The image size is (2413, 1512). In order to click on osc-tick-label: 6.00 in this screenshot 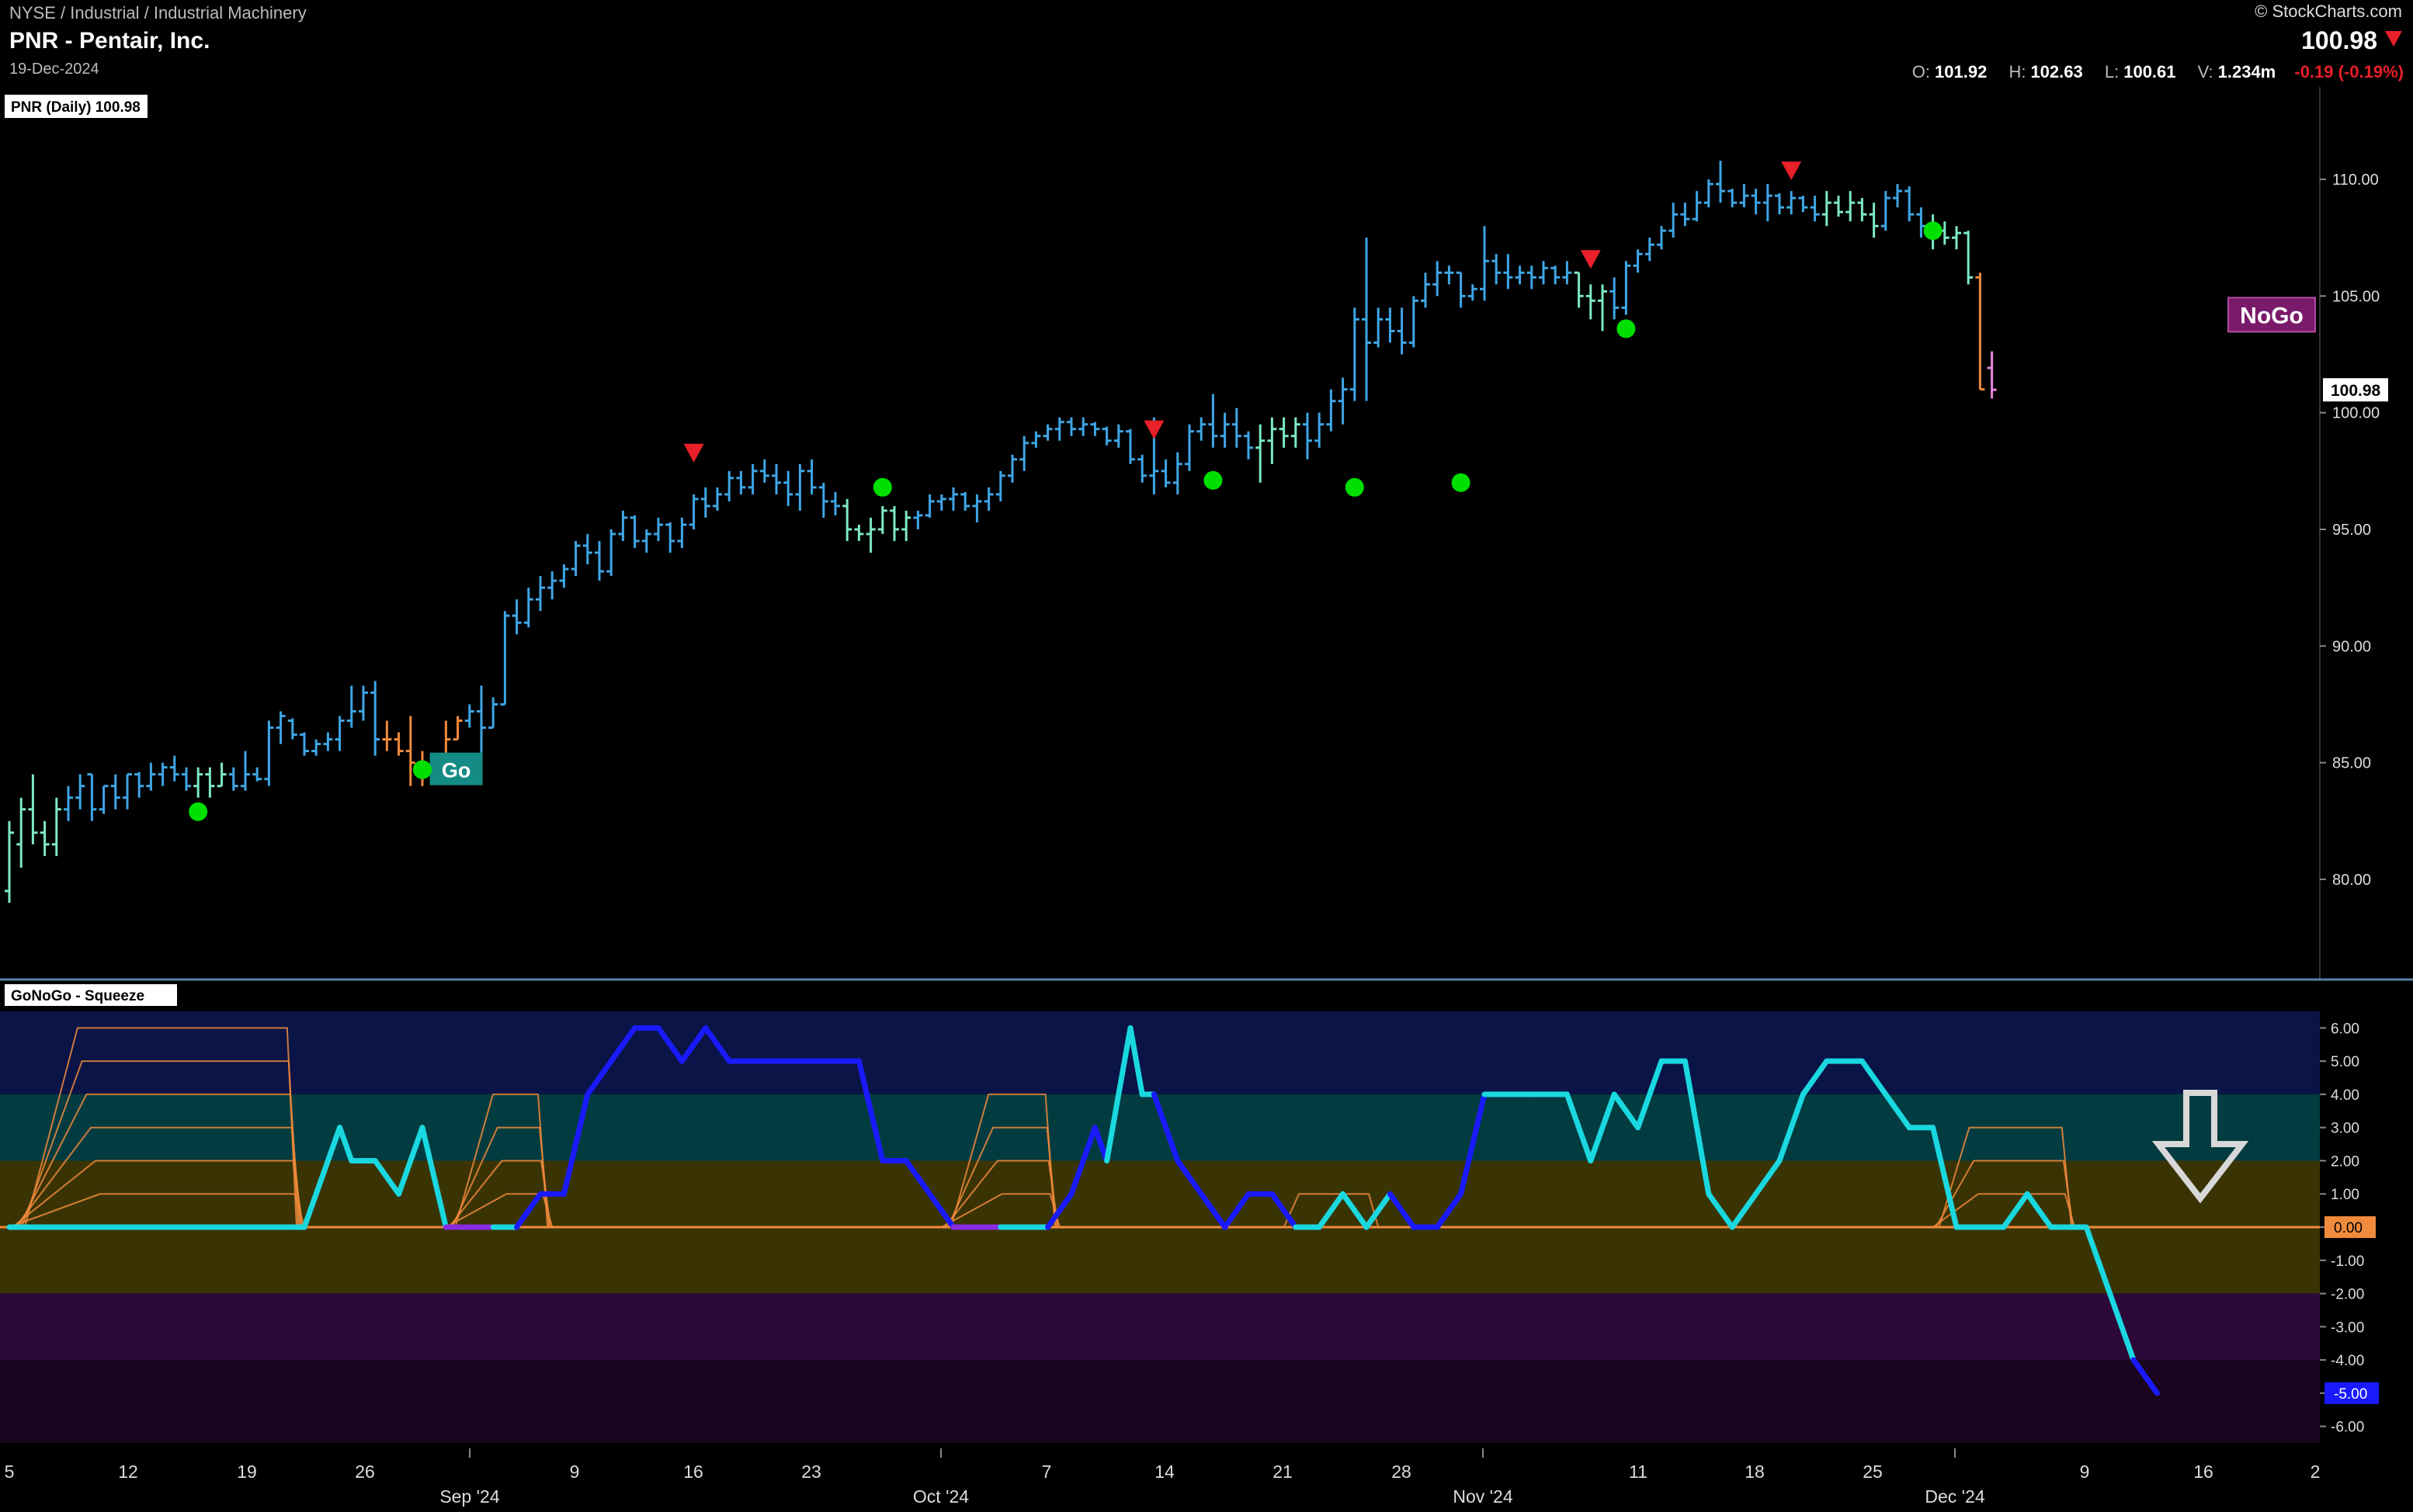, I will do `click(2345, 1029)`.